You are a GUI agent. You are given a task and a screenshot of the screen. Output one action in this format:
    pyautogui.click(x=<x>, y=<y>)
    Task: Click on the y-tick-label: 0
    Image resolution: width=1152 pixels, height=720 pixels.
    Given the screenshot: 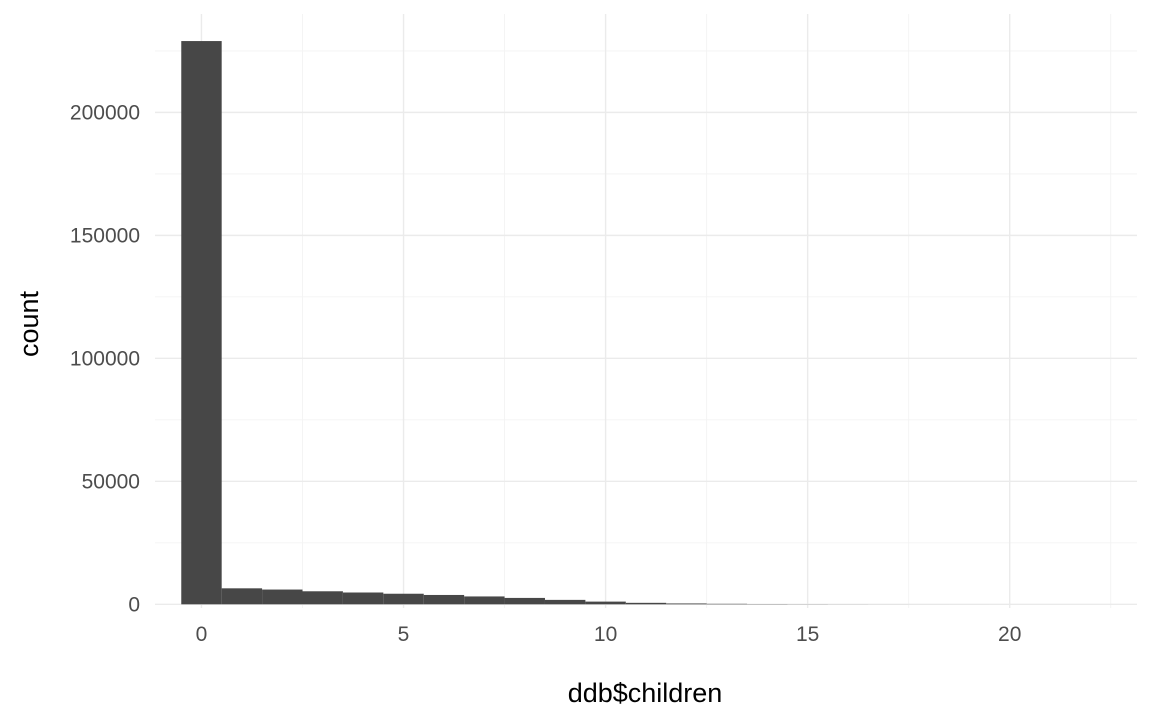 What is the action you would take?
    pyautogui.click(x=134, y=604)
    